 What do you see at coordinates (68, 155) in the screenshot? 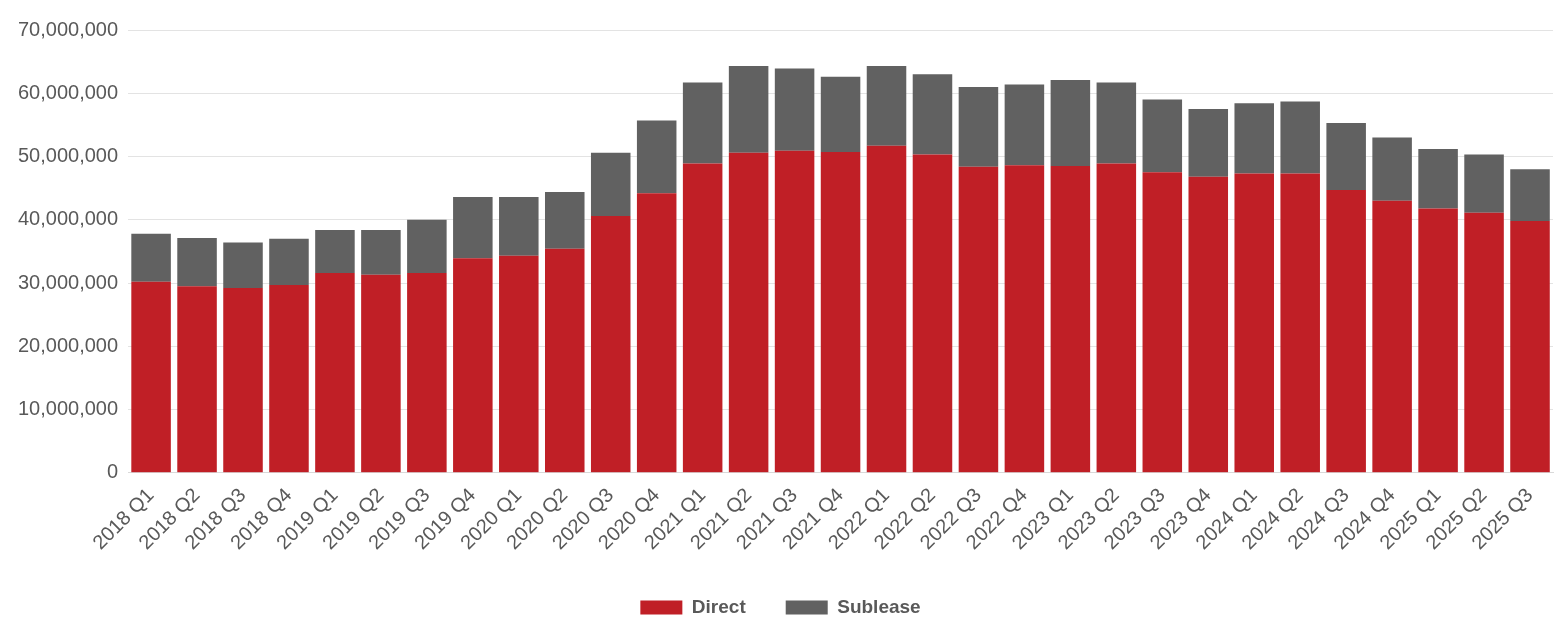
I see `y-tick-label: 50,000,000` at bounding box center [68, 155].